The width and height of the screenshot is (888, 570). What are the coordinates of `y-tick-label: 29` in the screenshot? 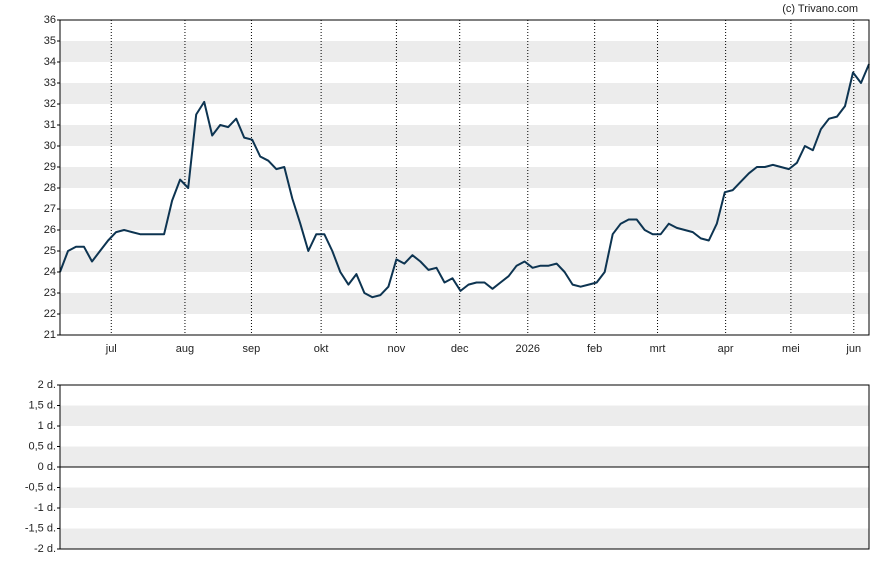 It's located at (50, 167).